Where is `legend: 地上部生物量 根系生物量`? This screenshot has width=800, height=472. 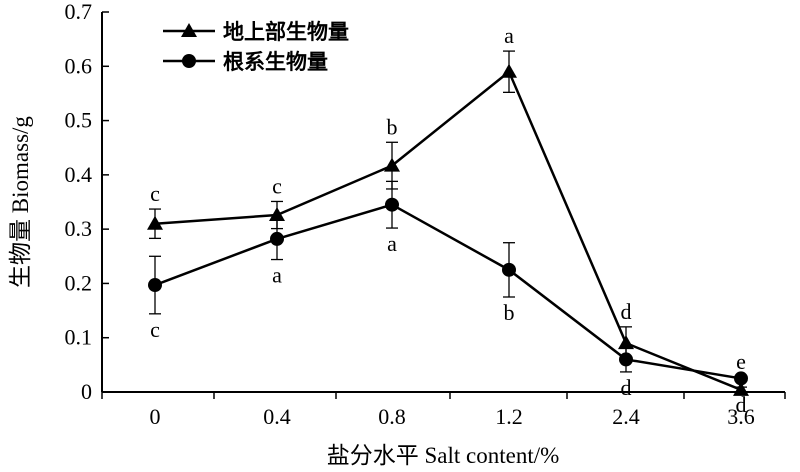
legend: 地上部生物量 根系生物量 is located at coordinates (256, 47).